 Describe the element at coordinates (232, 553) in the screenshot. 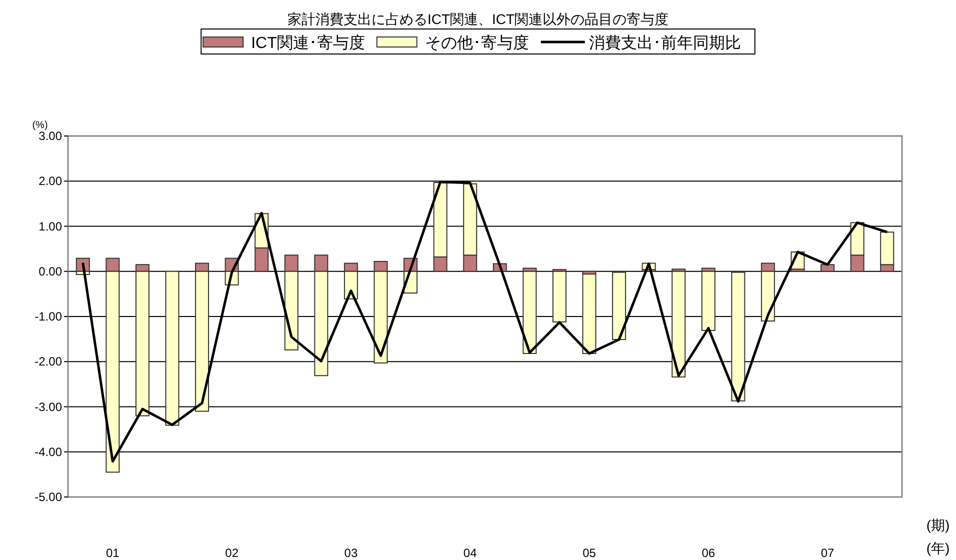

I see `x-tick-label: 02` at that location.